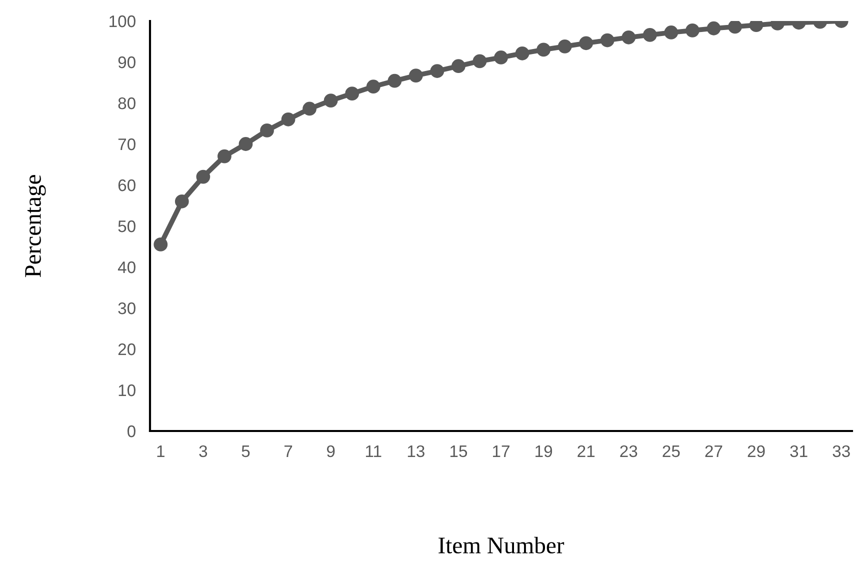 The image size is (855, 563). Describe the element at coordinates (671, 451) in the screenshot. I see `x-tick-label: 25` at that location.